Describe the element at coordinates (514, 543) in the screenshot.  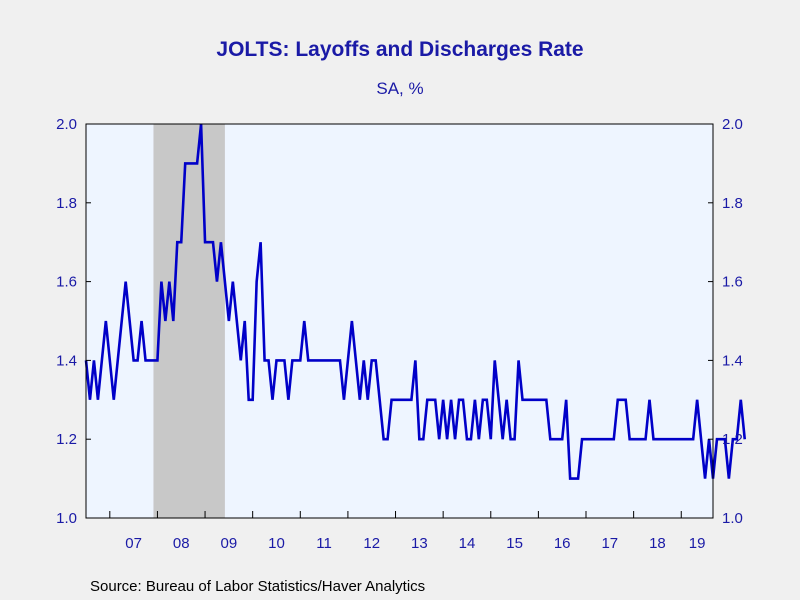
I see `x-tick-label: 15` at that location.